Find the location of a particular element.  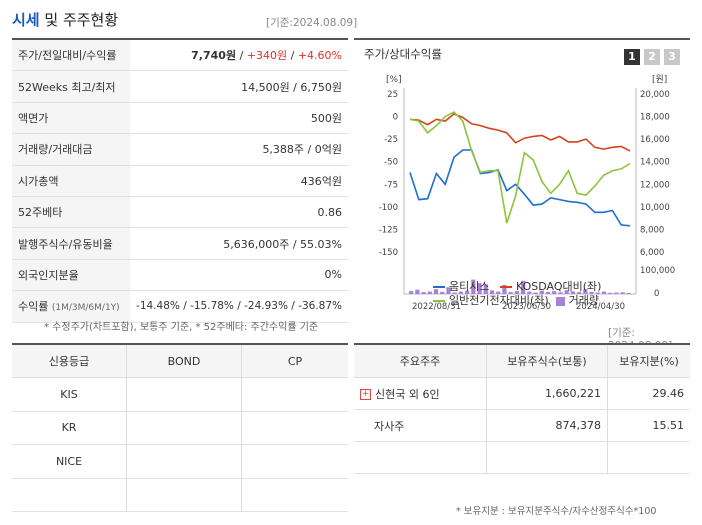

table-header-row: 주요주주 보유주식수(보통) 보유지분(%) is located at coordinates (522, 360).